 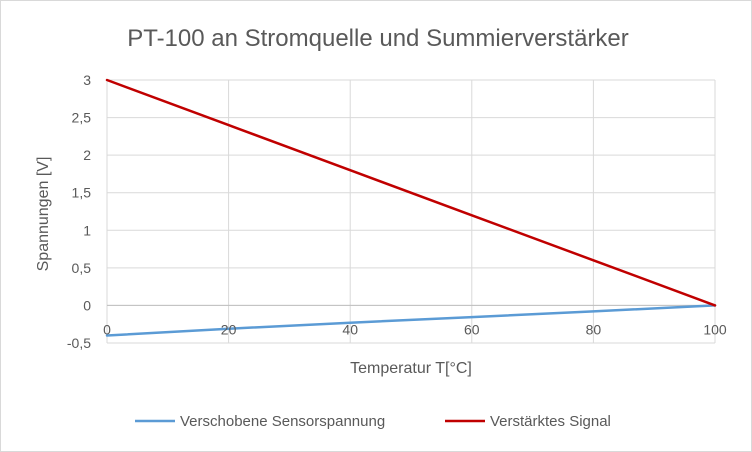 What do you see at coordinates (282, 421) in the screenshot?
I see `legend-label-1: Verschobene Sensorspannung` at bounding box center [282, 421].